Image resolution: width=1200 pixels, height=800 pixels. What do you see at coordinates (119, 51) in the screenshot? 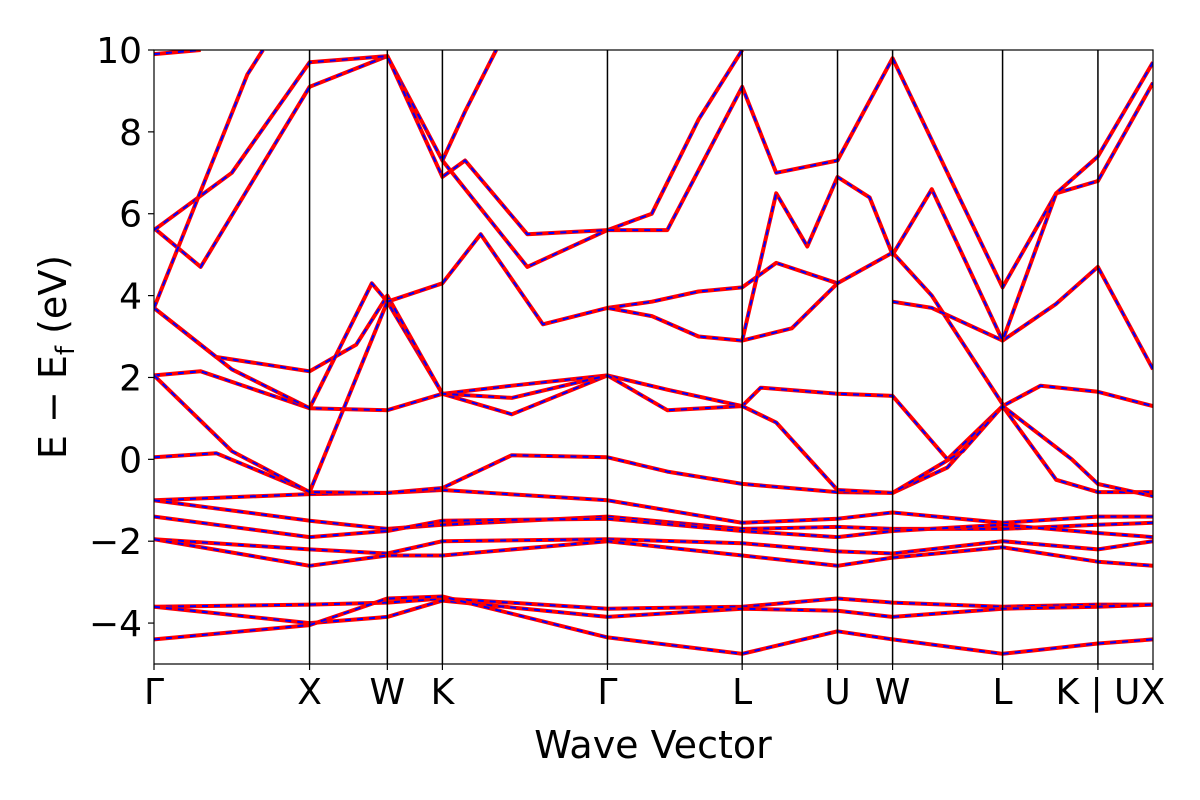
I see `y-tick-label: 10` at bounding box center [119, 51].